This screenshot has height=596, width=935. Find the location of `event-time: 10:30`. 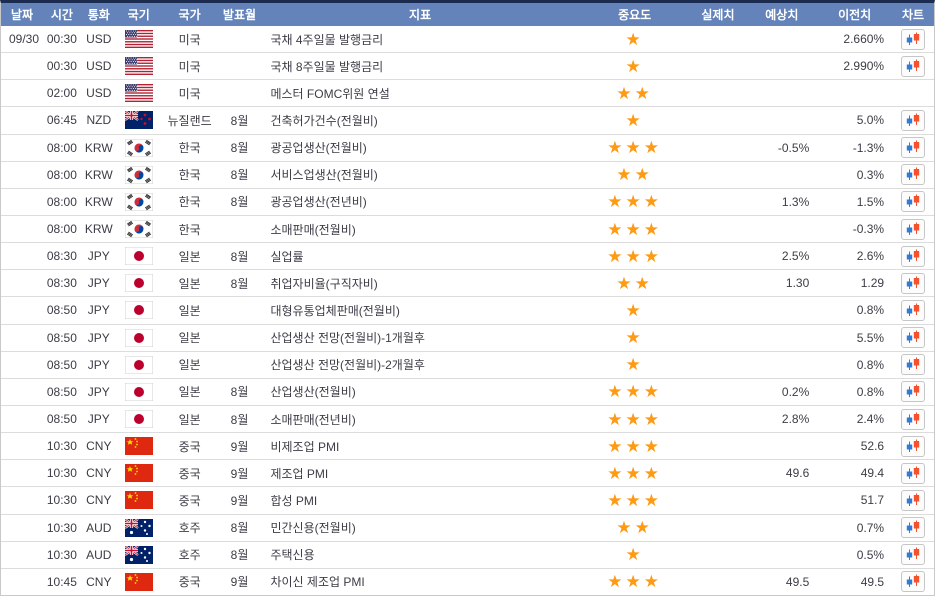

event-time: 10:30 is located at coordinates (61, 500).